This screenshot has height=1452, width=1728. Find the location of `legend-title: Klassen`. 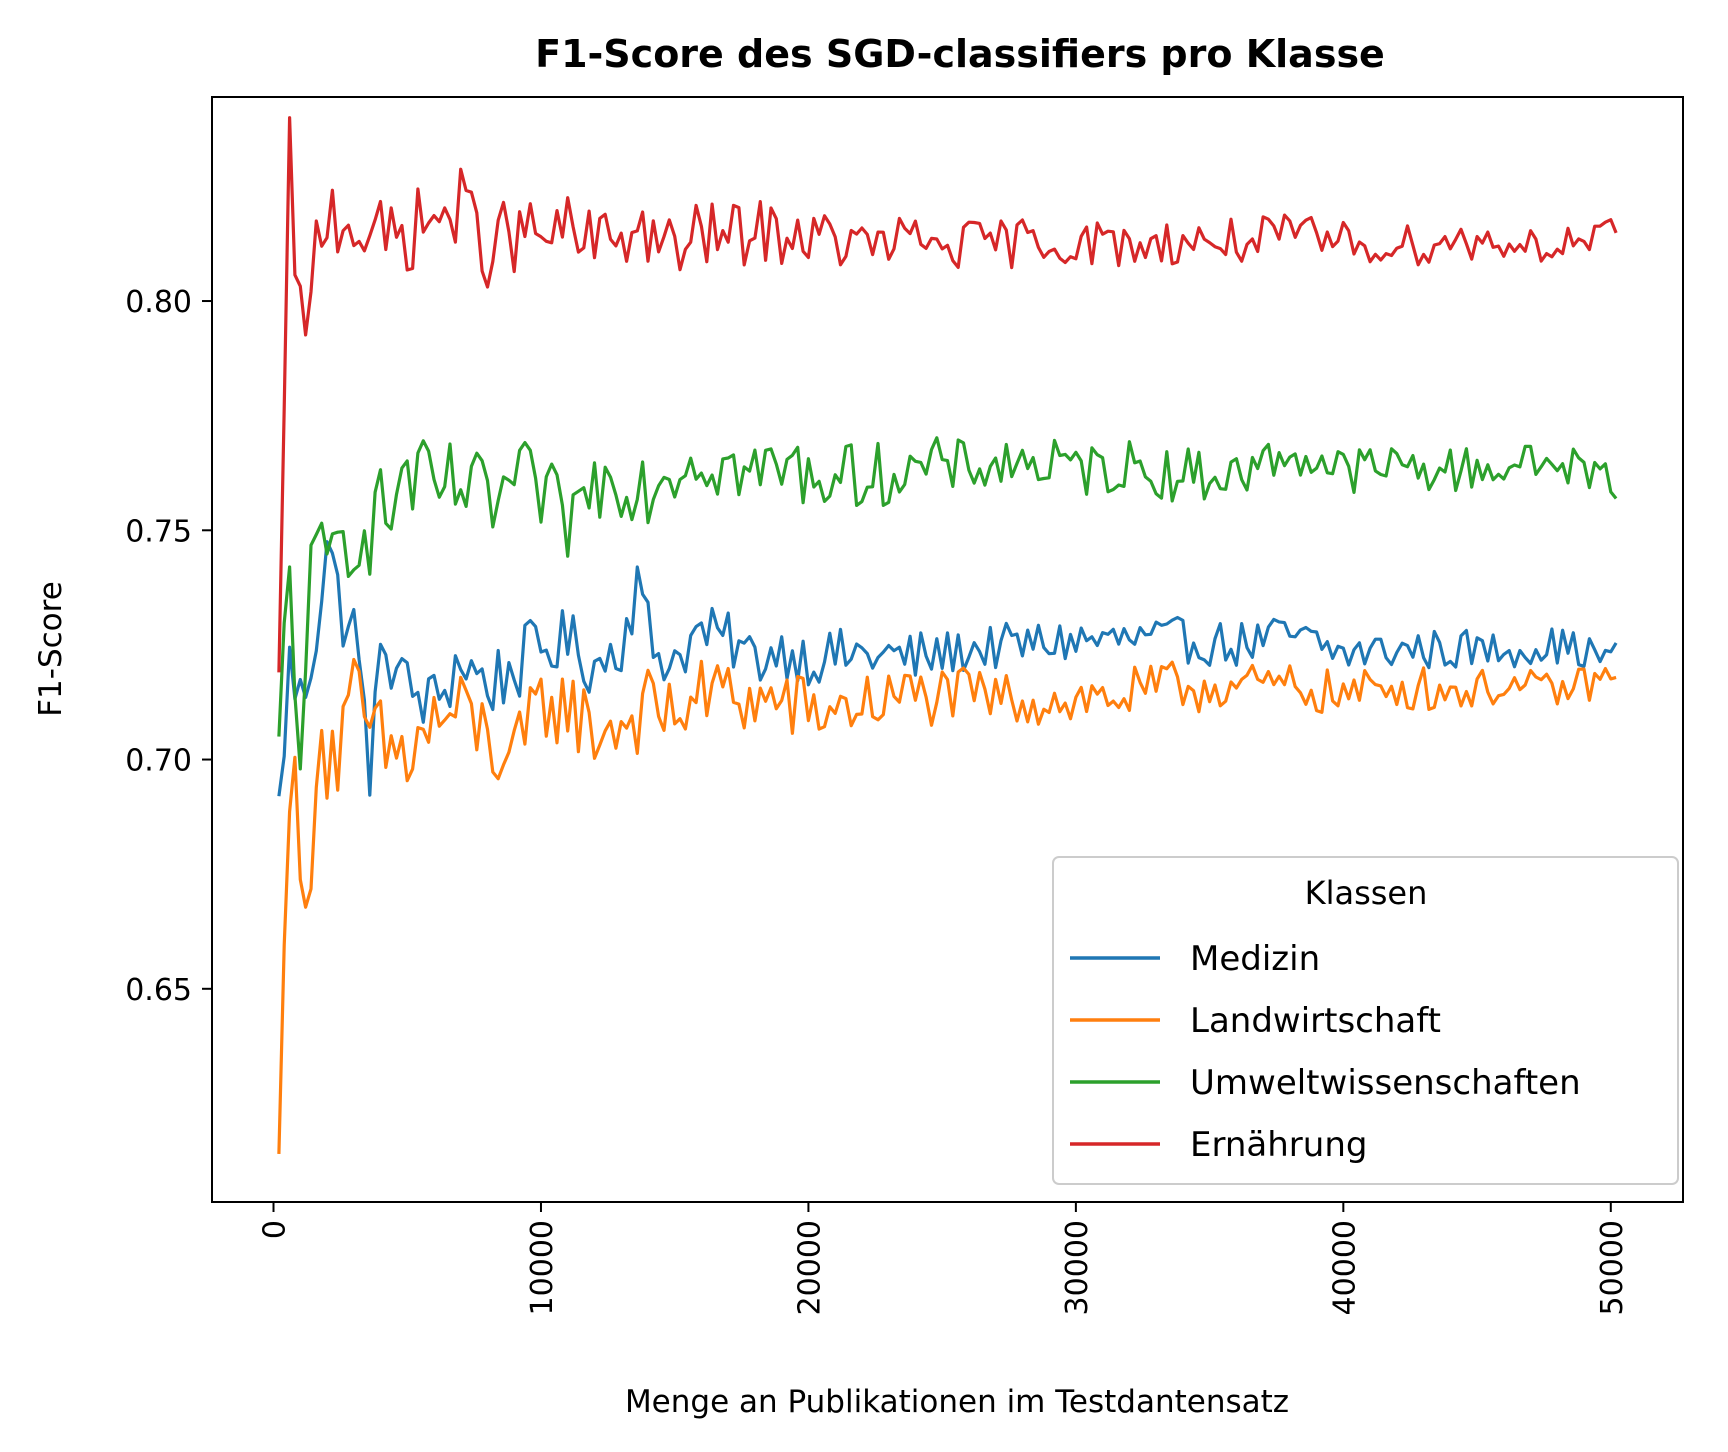

legend-title: Klassen is located at coordinates (1366, 893).